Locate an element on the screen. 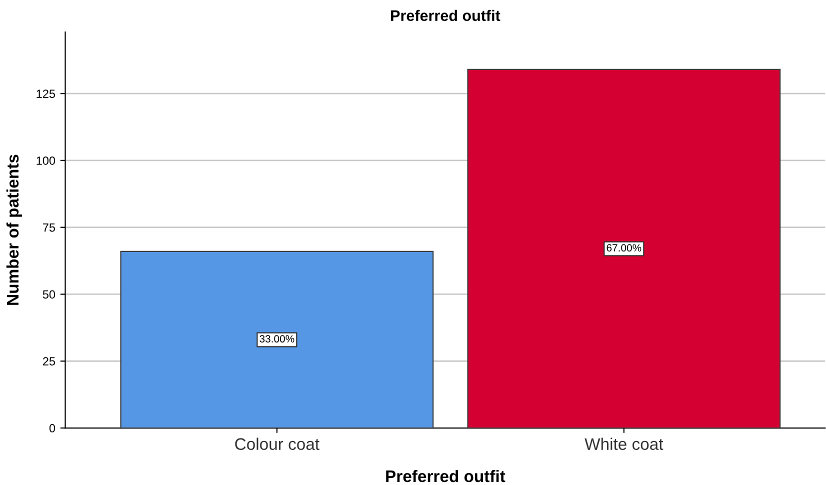  y-tick-label: 25 is located at coordinates (49, 361).